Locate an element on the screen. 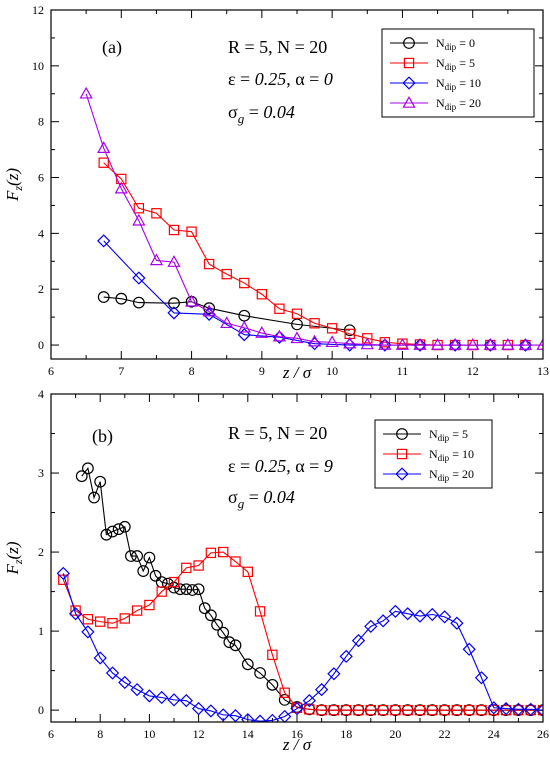 This screenshot has width=550, height=781. y-tick-label: 3 is located at coordinates (41, 473).